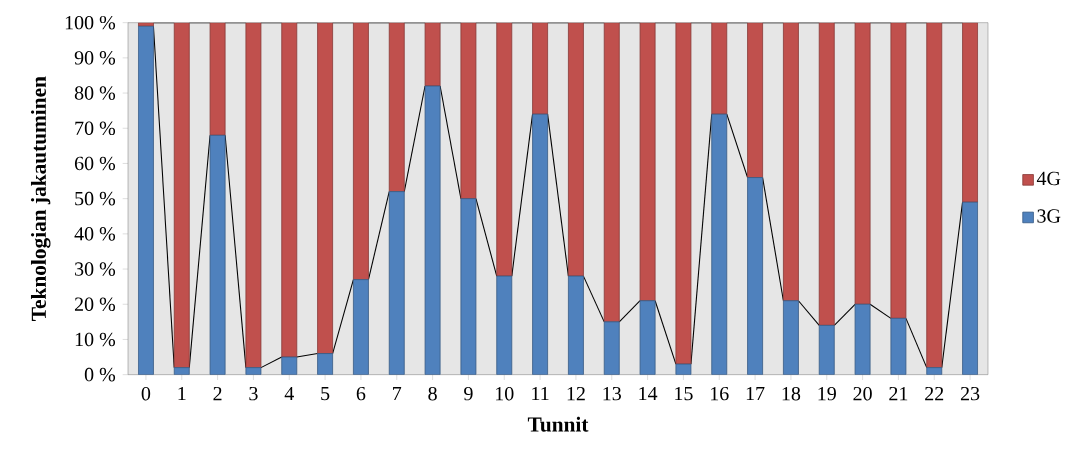 This screenshot has height=456, width=1088. What do you see at coordinates (95, 304) in the screenshot?
I see `y-tick-label: 20 %` at bounding box center [95, 304].